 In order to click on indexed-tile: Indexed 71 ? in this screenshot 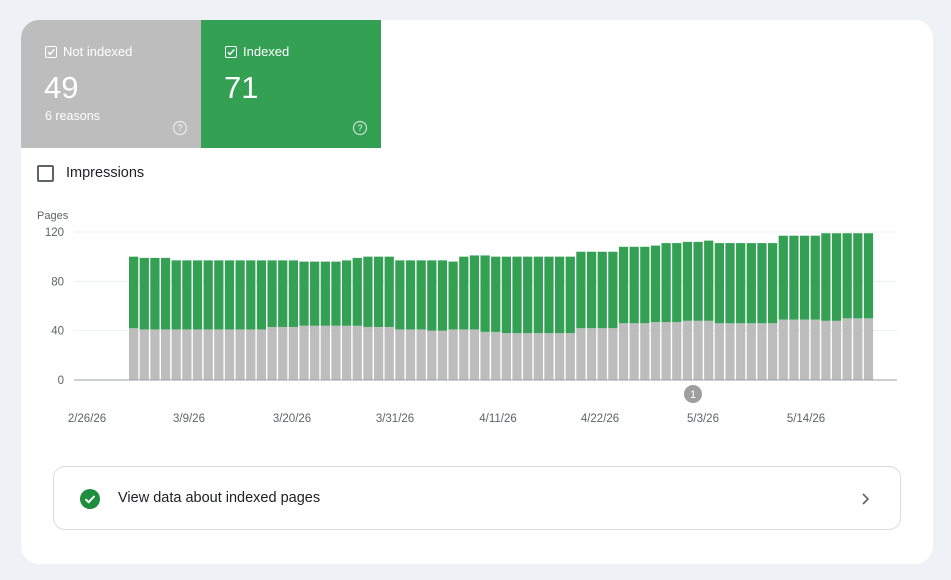, I will do `click(291, 84)`.